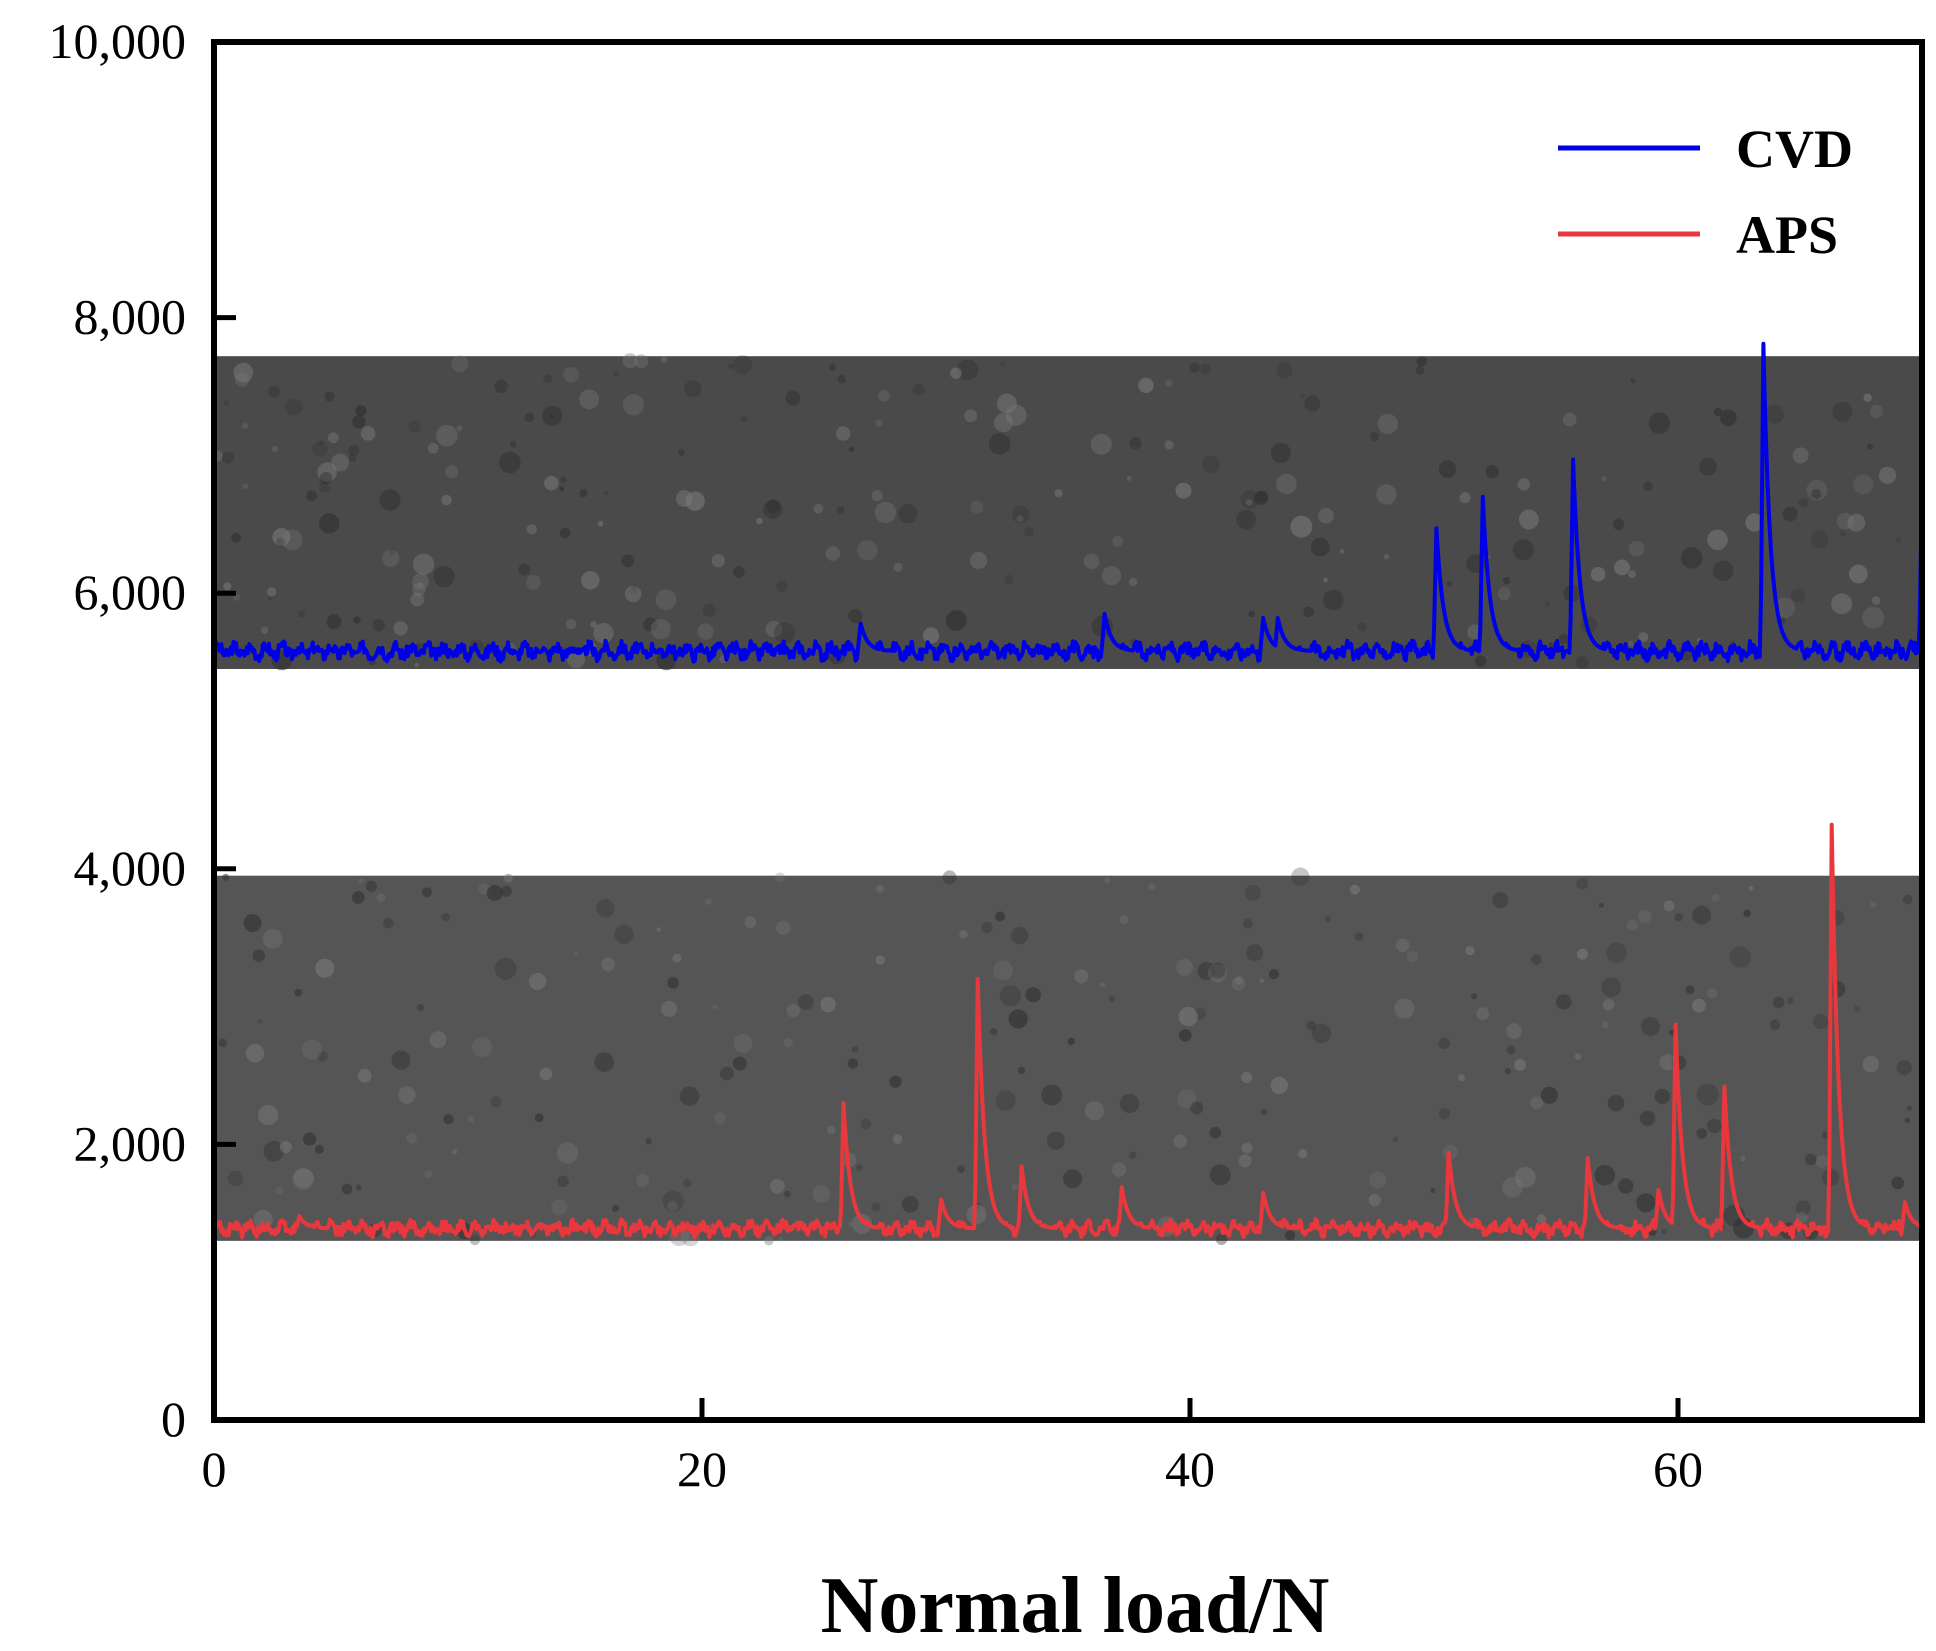  I want to click on x-tick-label: 60, so click(1678, 1469).